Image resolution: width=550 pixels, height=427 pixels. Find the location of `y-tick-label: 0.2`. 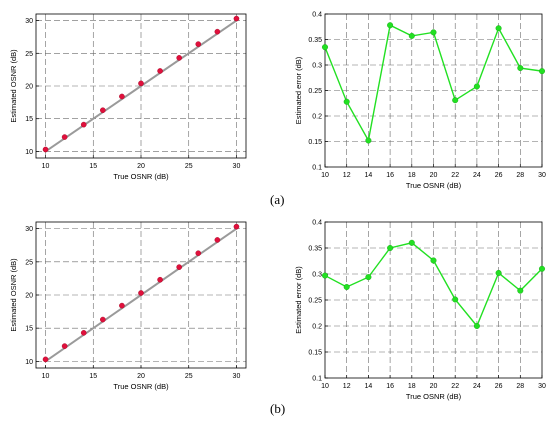

y-tick-label: 0.2 is located at coordinates (317, 117).